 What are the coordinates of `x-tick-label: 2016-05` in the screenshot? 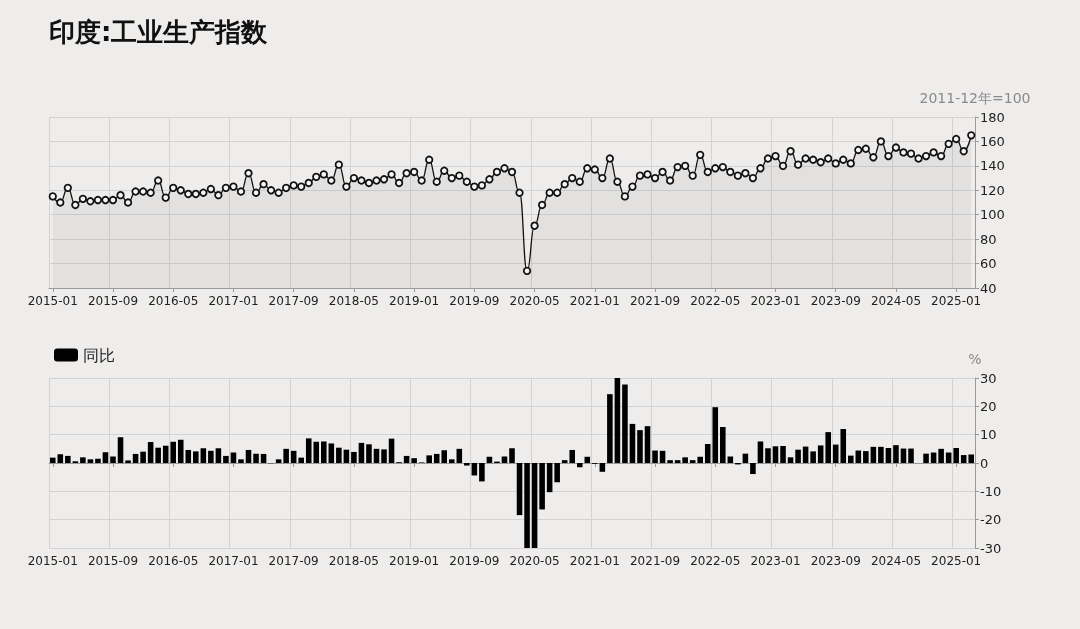 It's located at (173, 301).